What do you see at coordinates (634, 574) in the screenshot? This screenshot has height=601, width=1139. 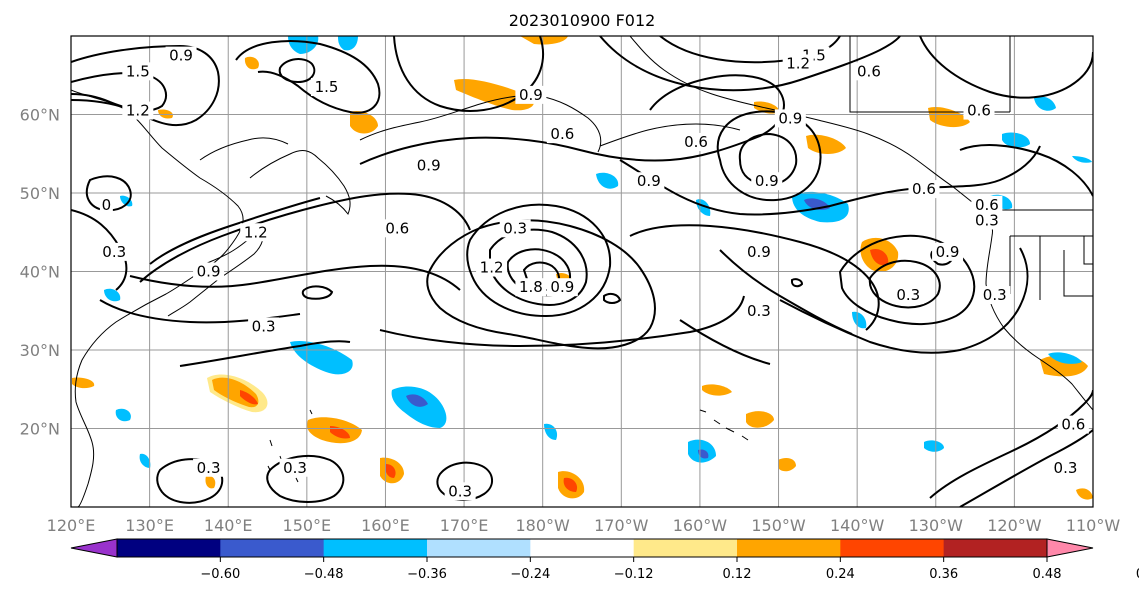 I see `colorbar-tick-label: −0.12` at bounding box center [634, 574].